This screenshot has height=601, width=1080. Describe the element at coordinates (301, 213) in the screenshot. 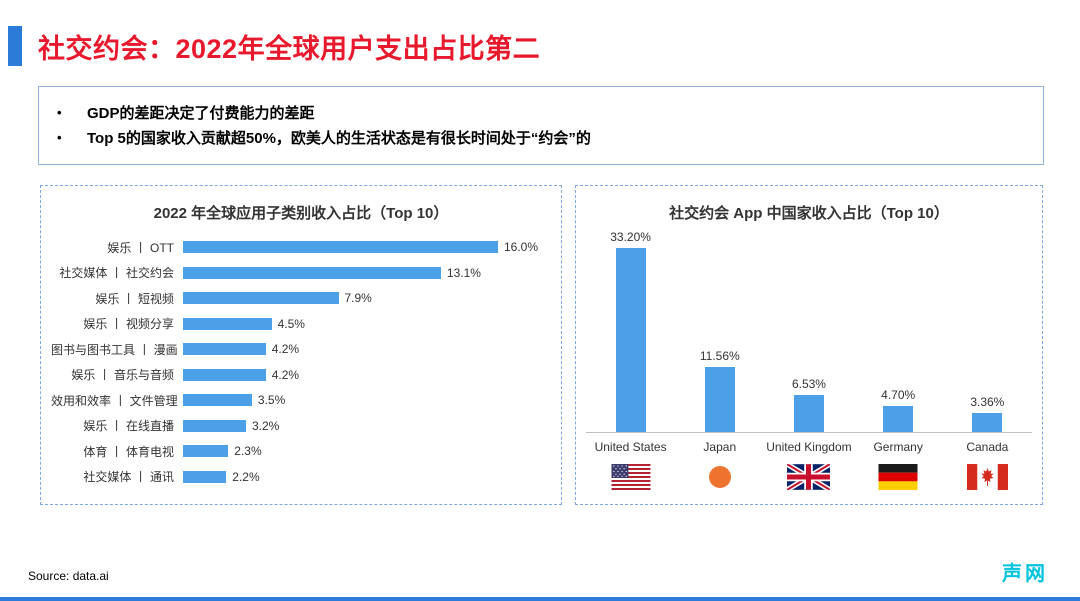

I see `chart-title: 2022 年全球应用子类别收入占比（Top 10）` at that location.